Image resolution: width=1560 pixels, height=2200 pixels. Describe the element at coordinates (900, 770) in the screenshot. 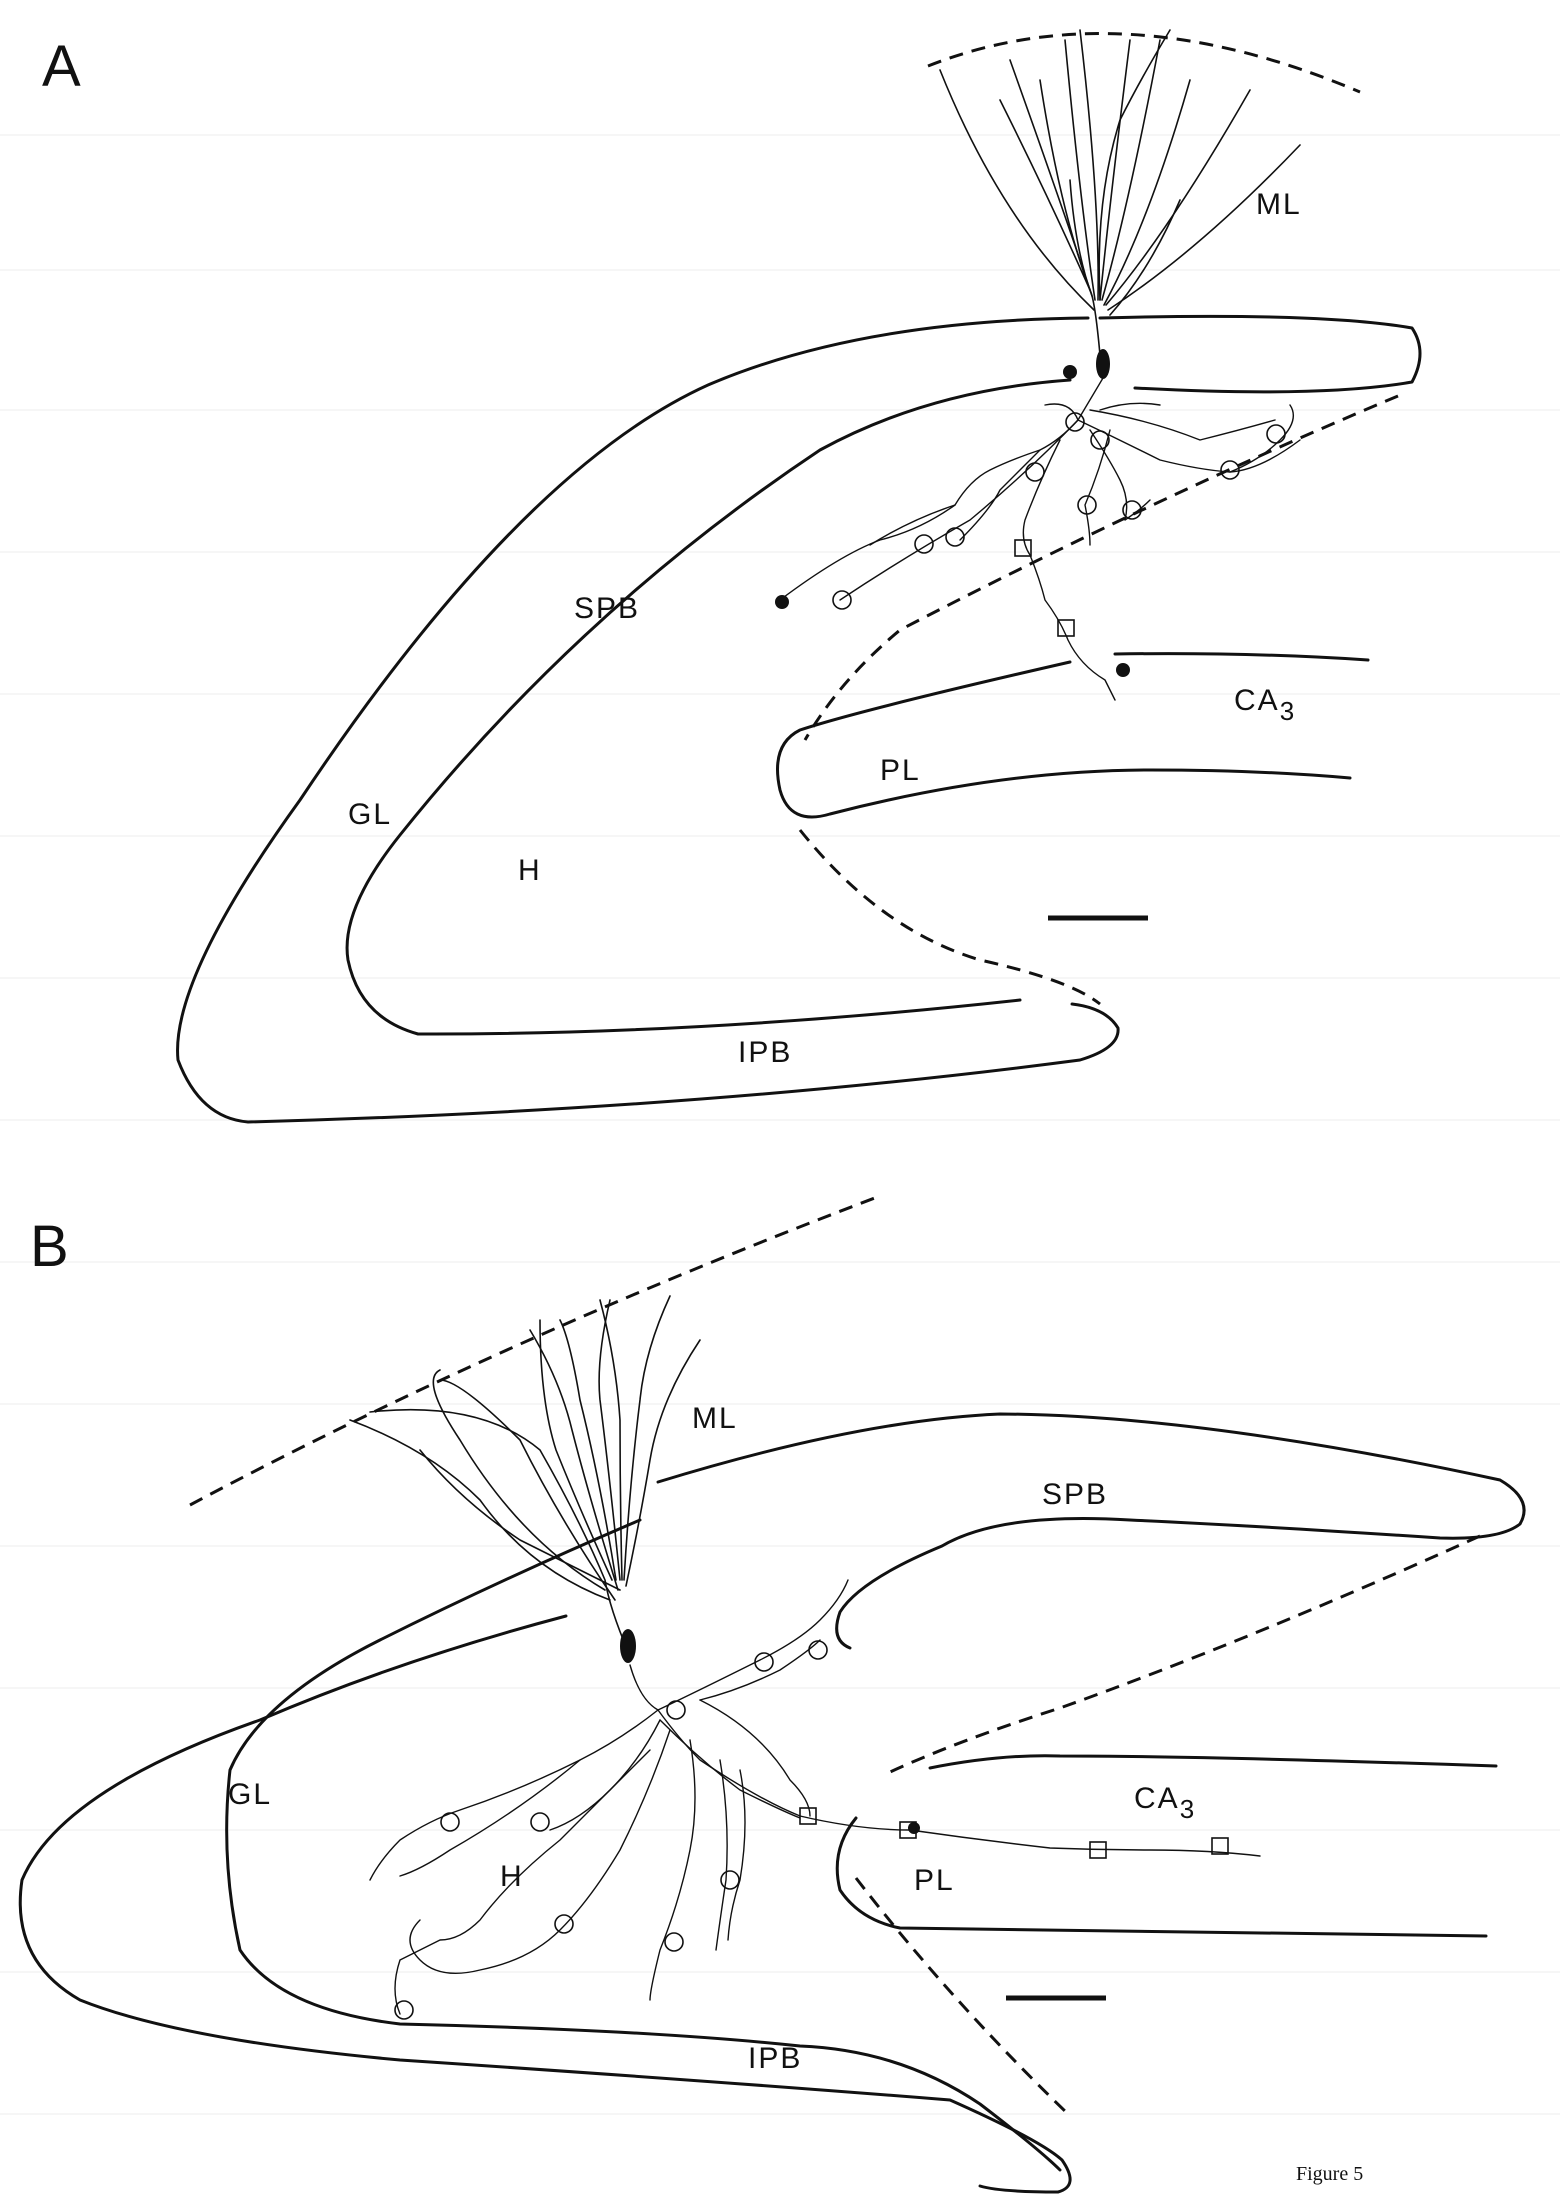

I see `panel-a-label-pl: PL` at that location.